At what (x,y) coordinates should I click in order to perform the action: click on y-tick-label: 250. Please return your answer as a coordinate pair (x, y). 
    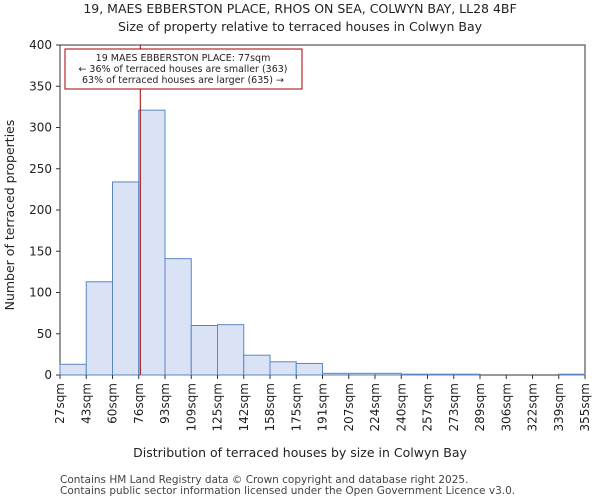
    Looking at the image, I should click on (40, 169).